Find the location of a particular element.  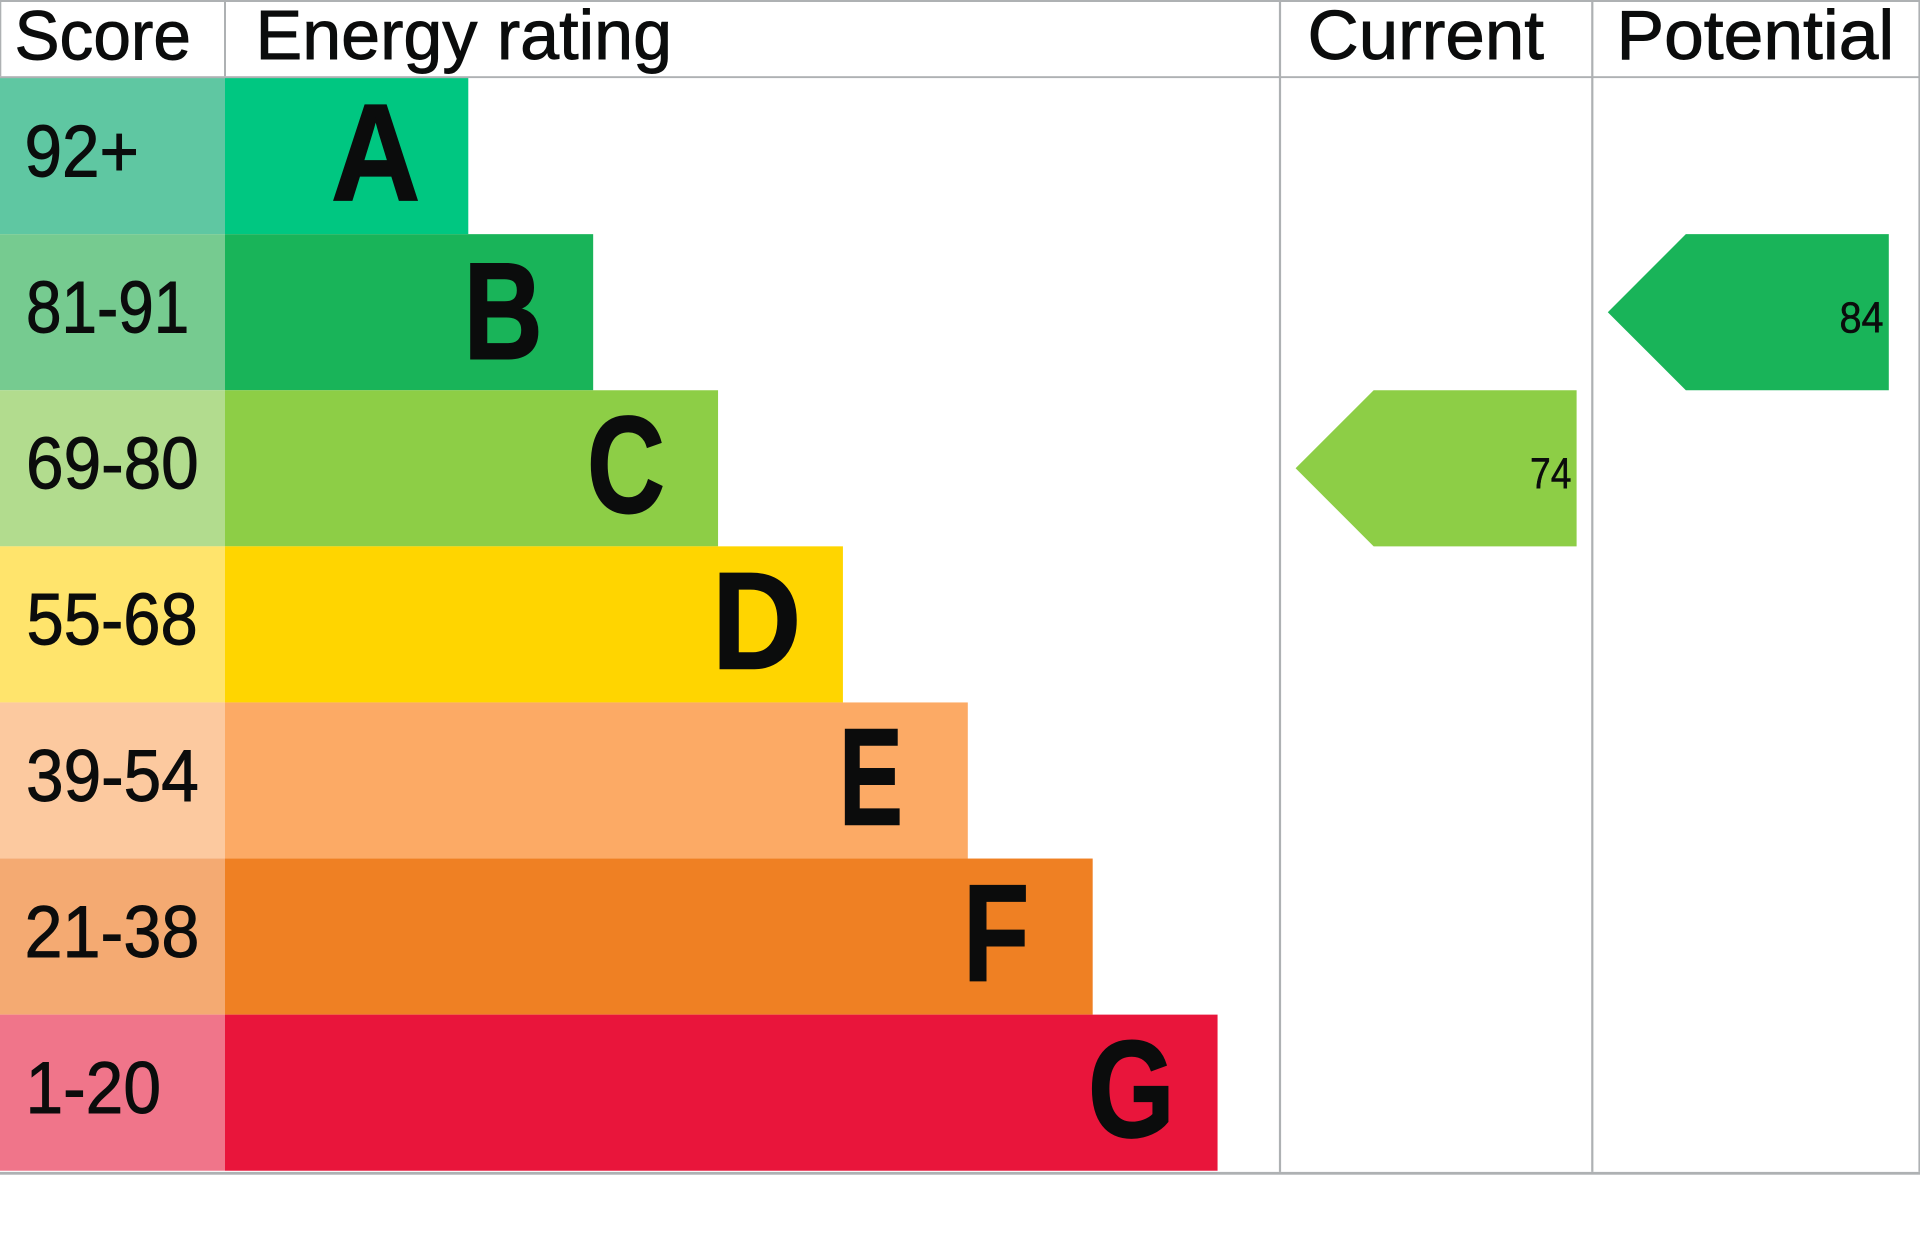

svg-text: 84 is located at coordinates (1862, 318).